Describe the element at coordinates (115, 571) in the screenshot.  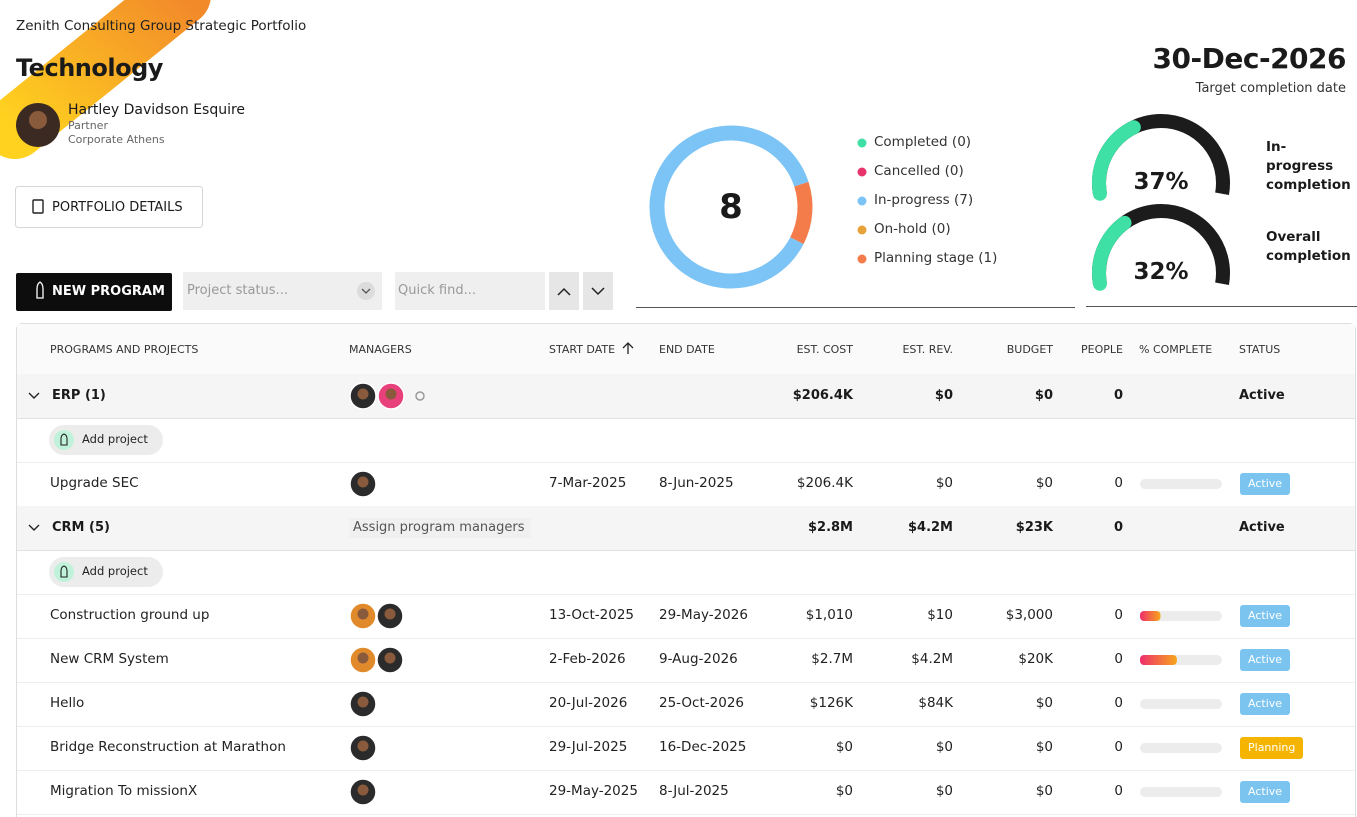
I see `add-project-label: Add project` at that location.